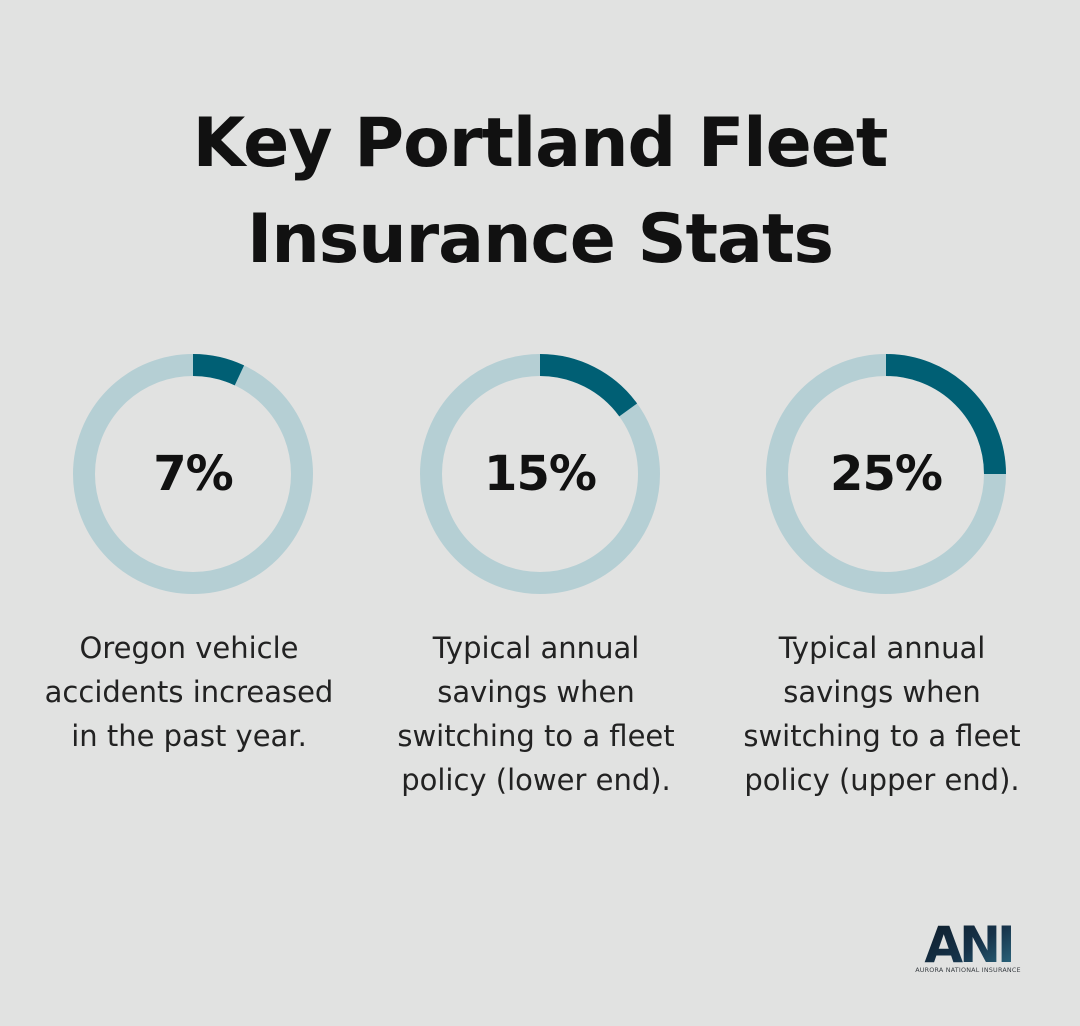 Image resolution: width=1080 pixels, height=1026 pixels. I want to click on logo-wordmark: ANI, so click(967, 943).